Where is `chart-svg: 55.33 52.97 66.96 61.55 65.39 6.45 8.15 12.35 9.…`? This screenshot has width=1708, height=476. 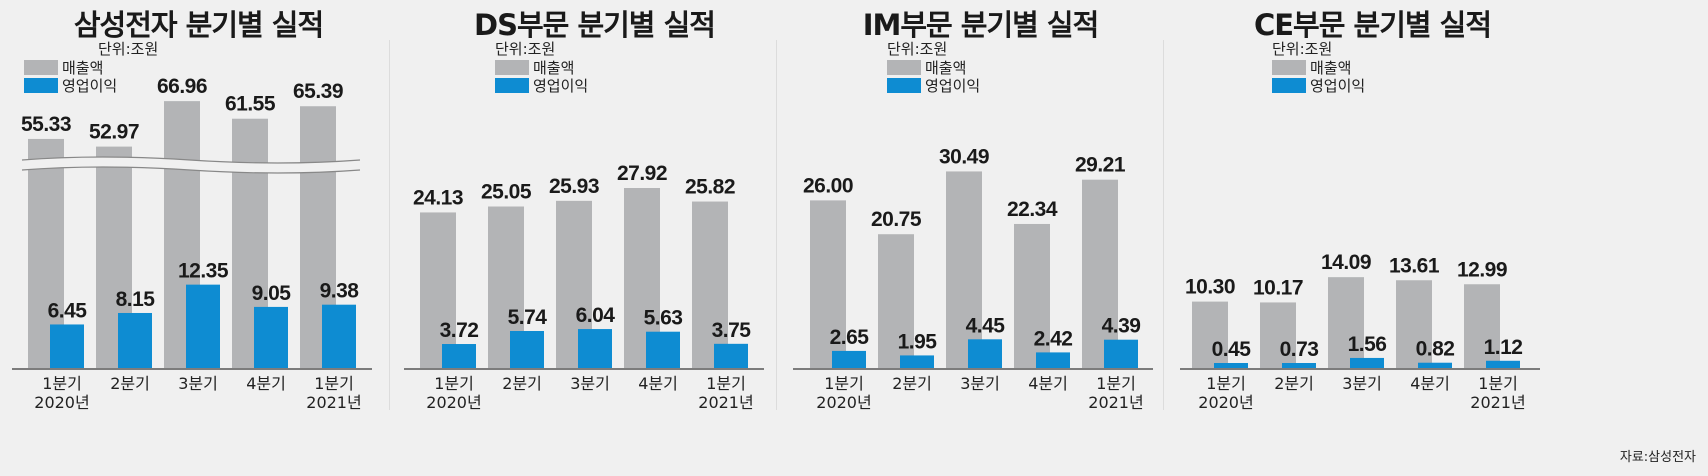 chart-svg: 55.33 52.97 66.96 61.55 65.39 6.45 8.15 12.35 9.… is located at coordinates (192, 243).